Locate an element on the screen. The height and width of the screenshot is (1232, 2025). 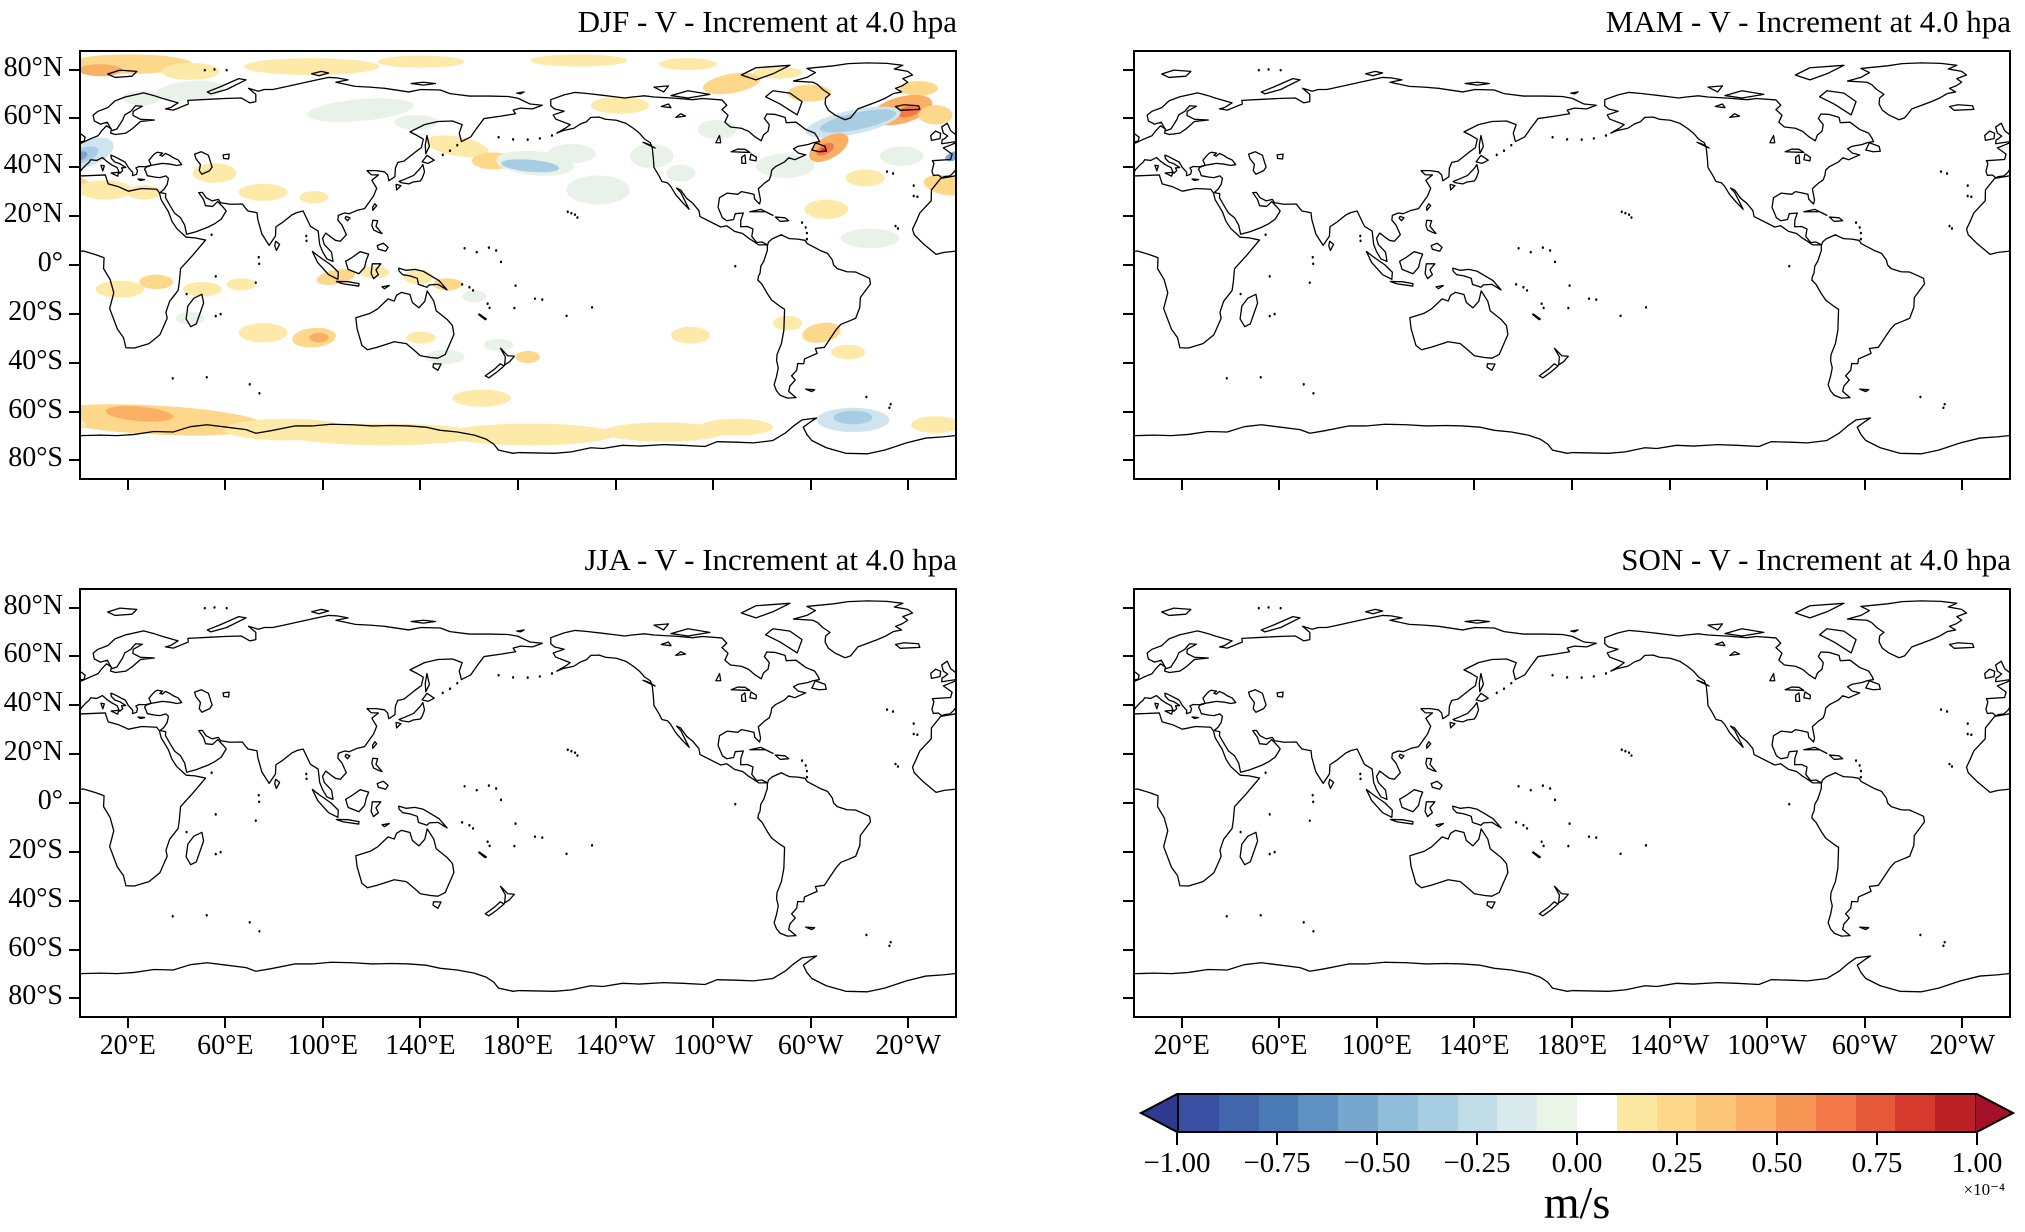
colorbar-left-arrow is located at coordinates (1159, 1113).